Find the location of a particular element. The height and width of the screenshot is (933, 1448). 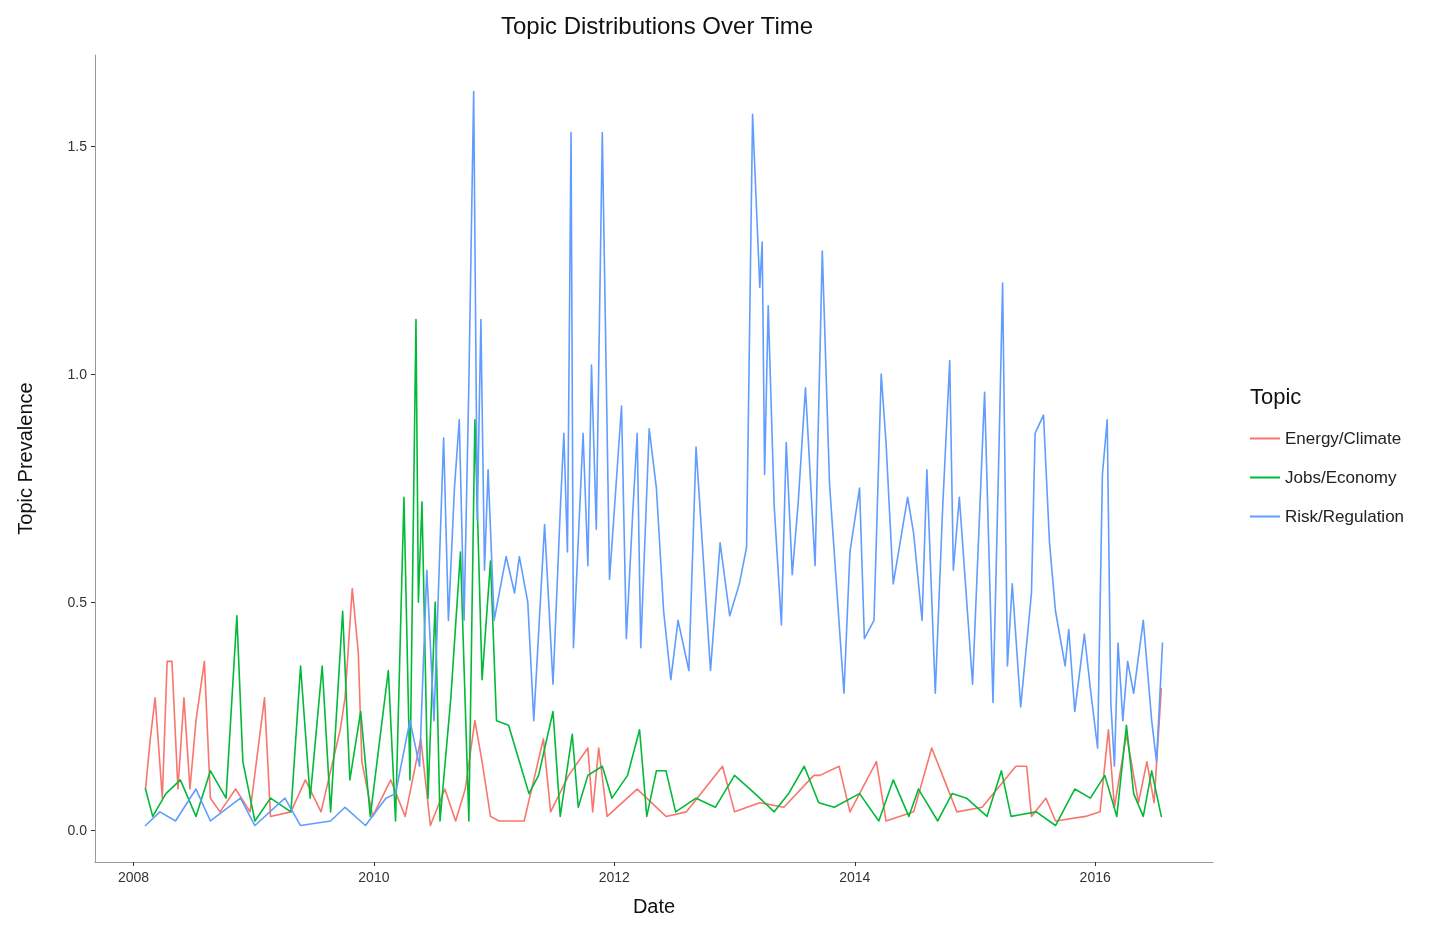

x-tick-label: 2012 is located at coordinates (614, 877).